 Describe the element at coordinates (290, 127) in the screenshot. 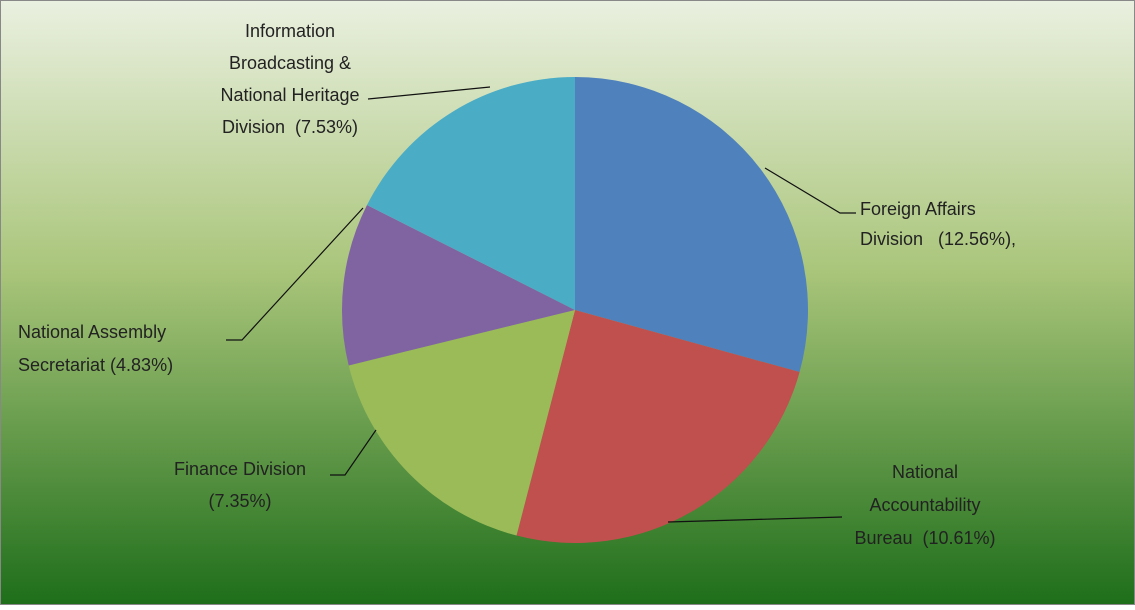

I see `data-label: Division (7.53%)` at that location.